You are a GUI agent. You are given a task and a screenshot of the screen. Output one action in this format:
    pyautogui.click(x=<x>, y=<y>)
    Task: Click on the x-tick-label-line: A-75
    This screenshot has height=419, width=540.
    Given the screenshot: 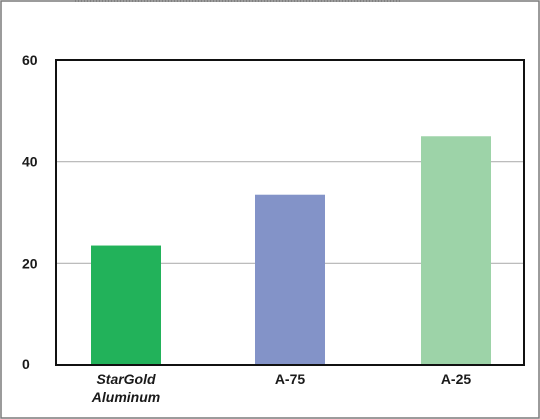 What is the action you would take?
    pyautogui.click(x=290, y=379)
    